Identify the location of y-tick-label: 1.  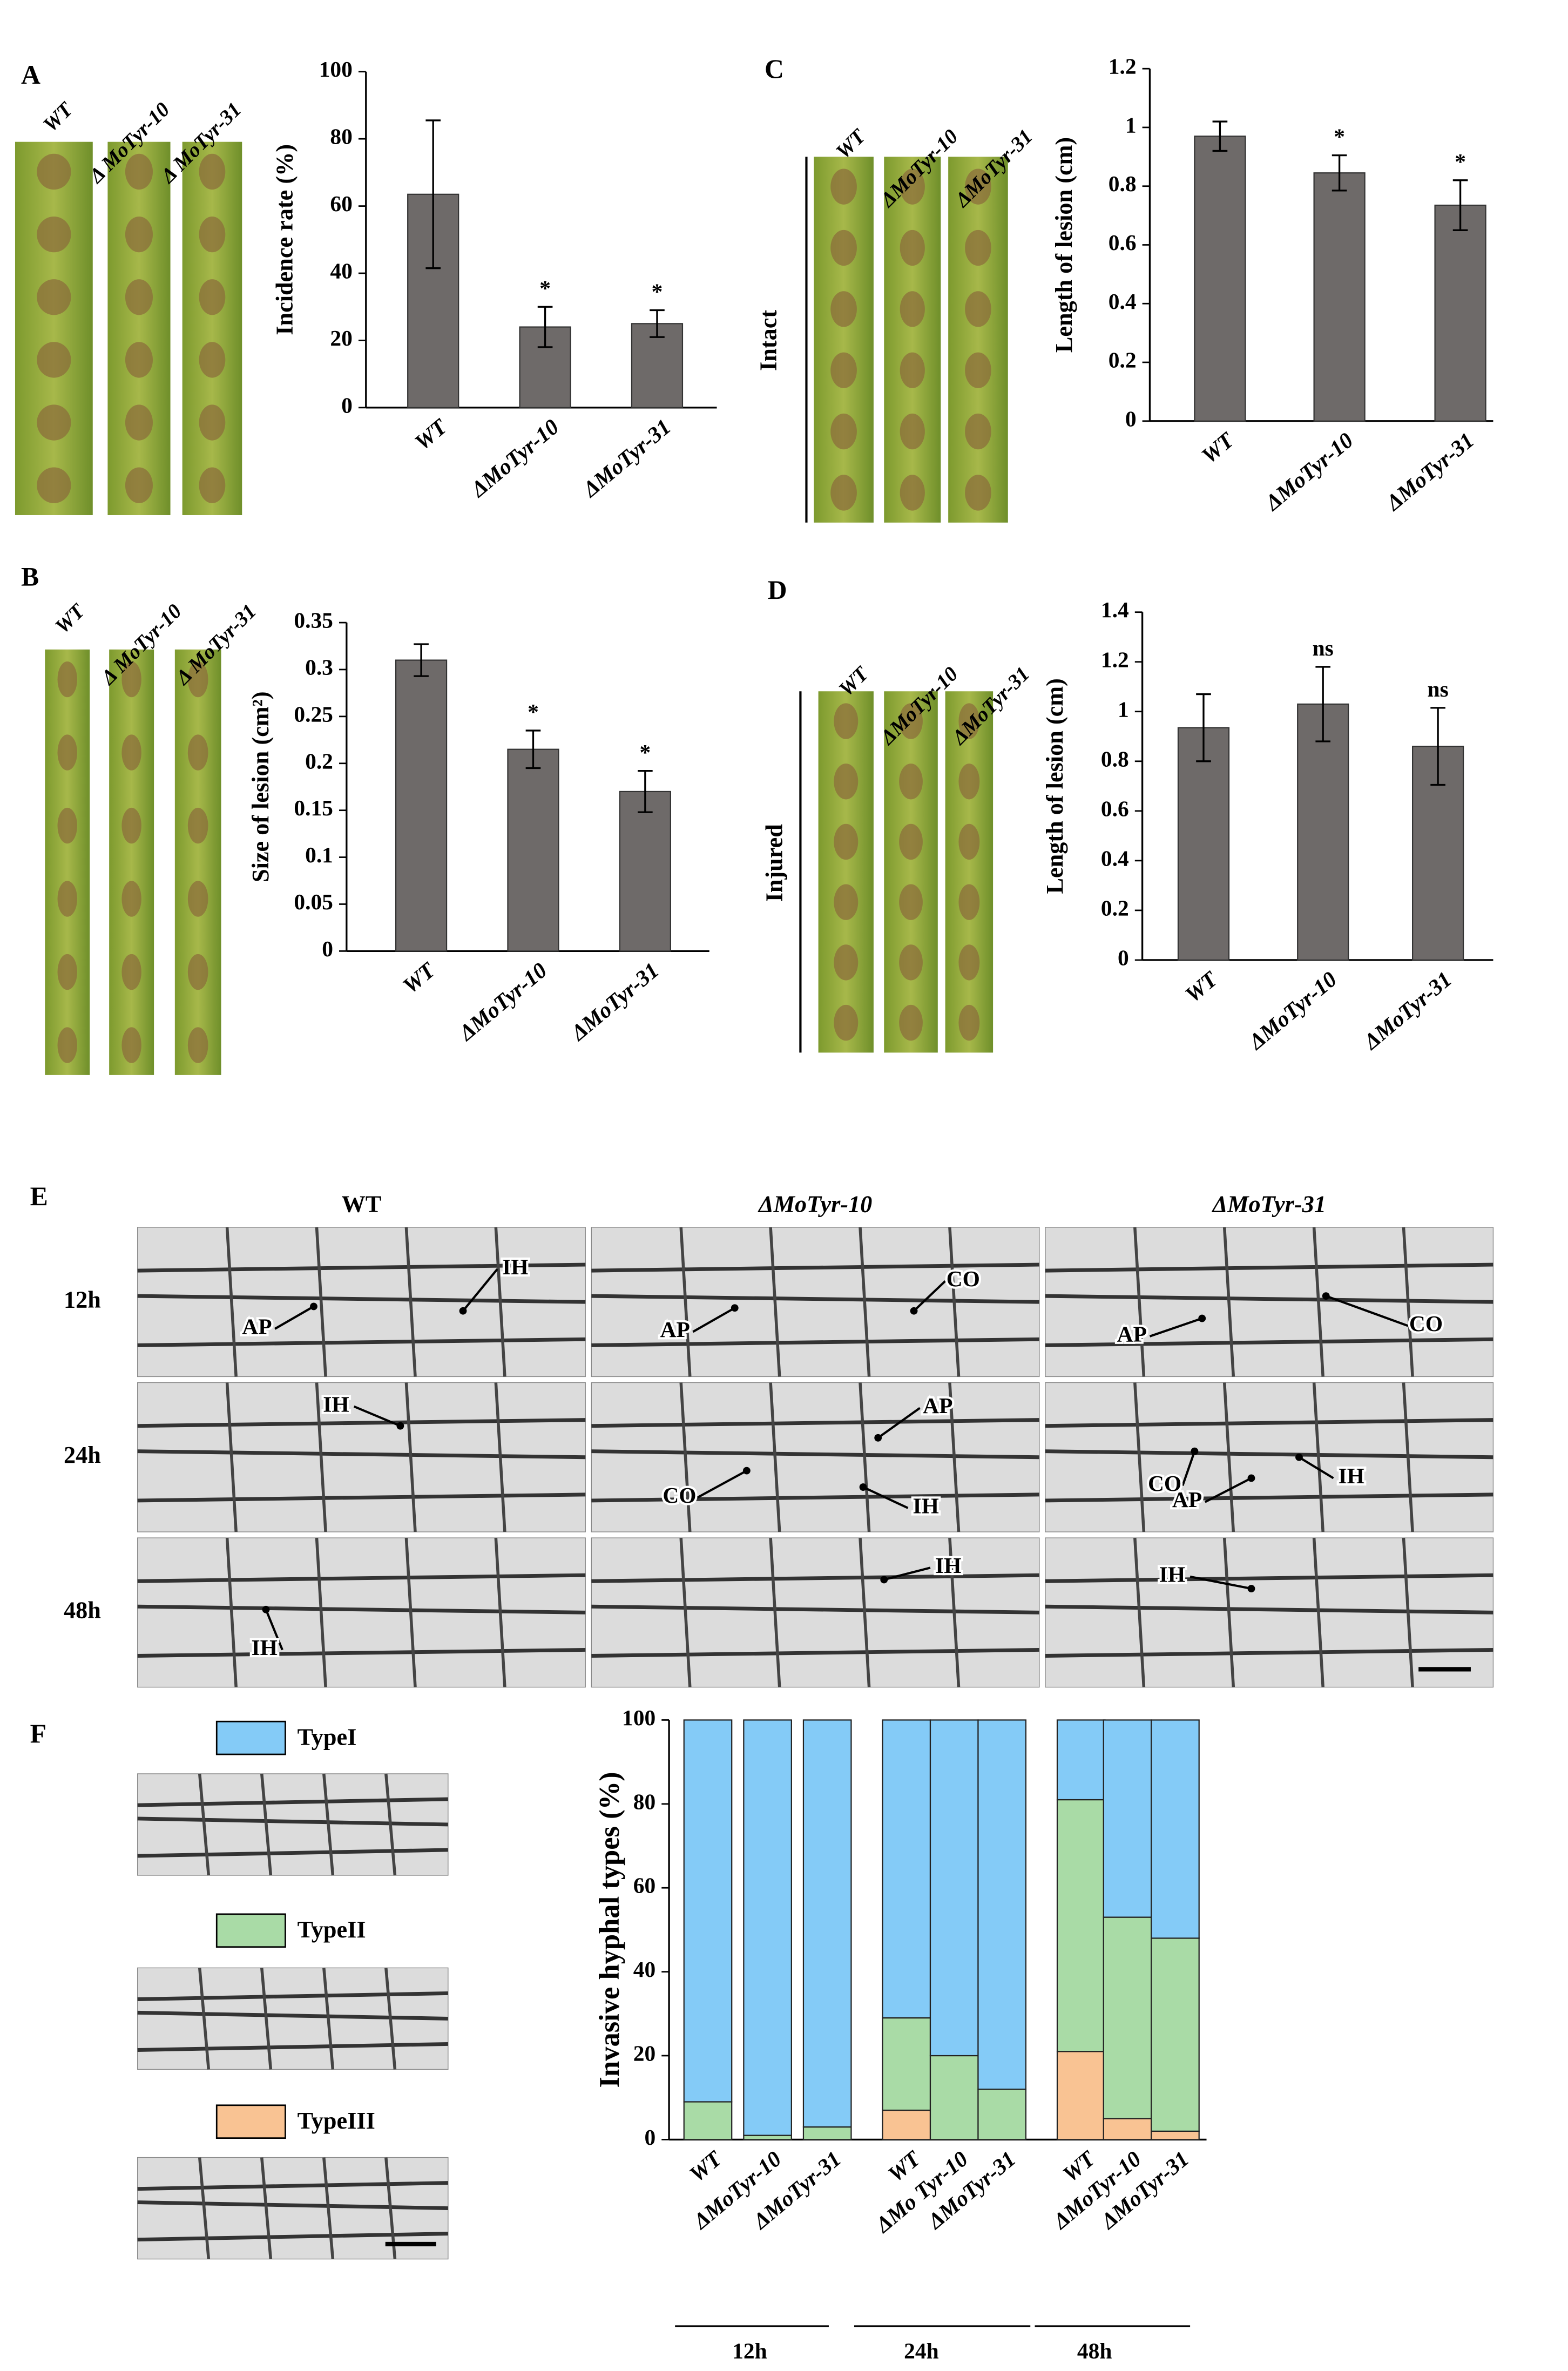
(1131, 124).